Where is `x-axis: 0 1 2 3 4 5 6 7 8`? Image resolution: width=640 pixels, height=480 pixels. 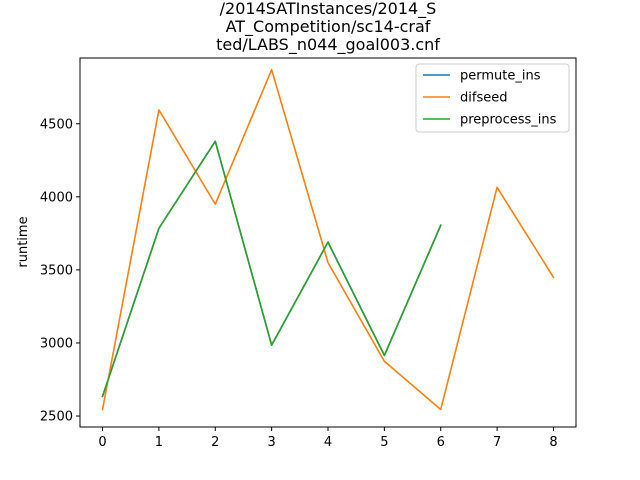 x-axis: 0 1 2 3 4 5 6 7 8 is located at coordinates (328, 438).